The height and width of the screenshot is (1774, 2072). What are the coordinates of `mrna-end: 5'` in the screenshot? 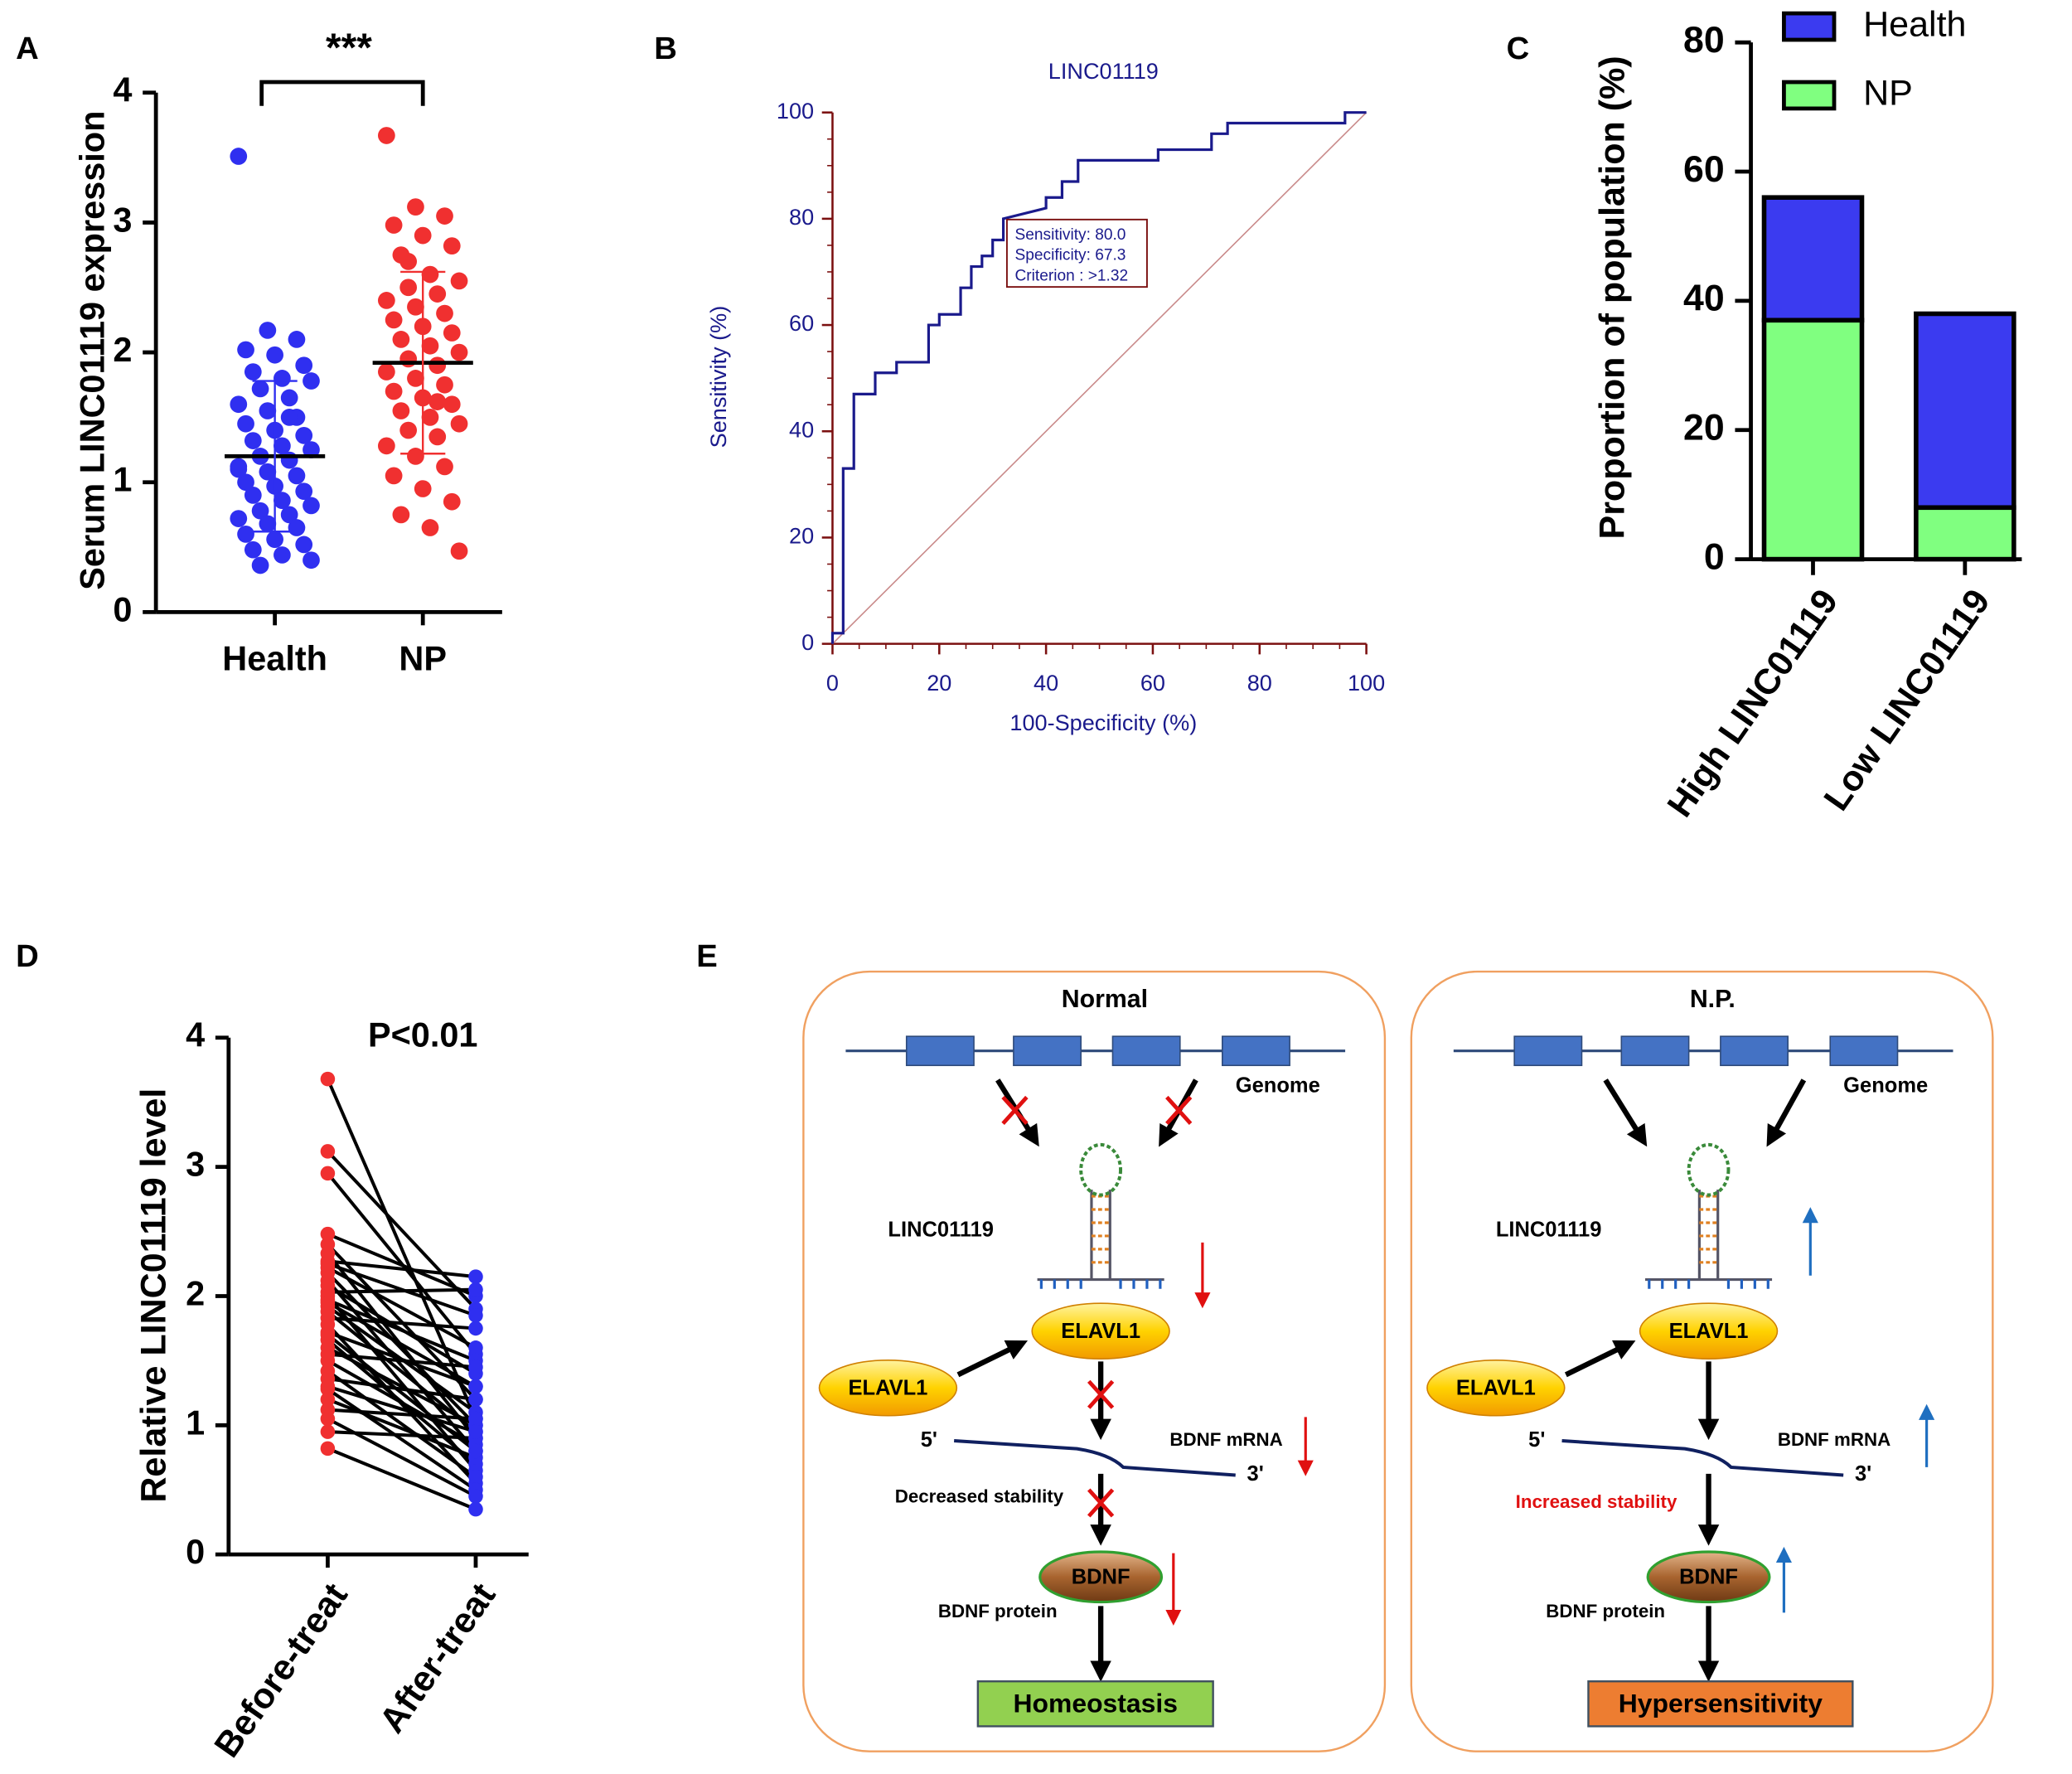 It's located at (929, 1440).